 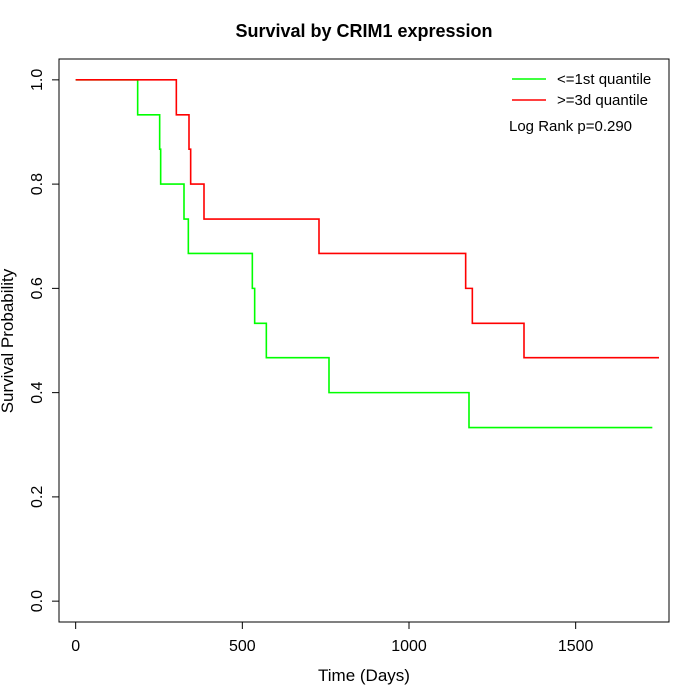 I want to click on y-axis-label: Survival Probability, so click(x=8, y=340).